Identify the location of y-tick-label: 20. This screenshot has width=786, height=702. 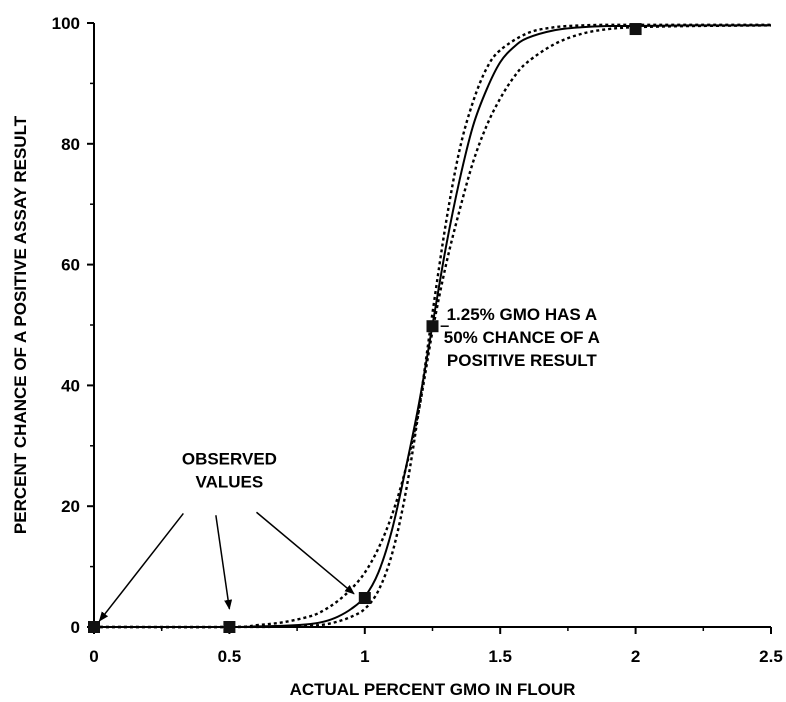
(70, 506).